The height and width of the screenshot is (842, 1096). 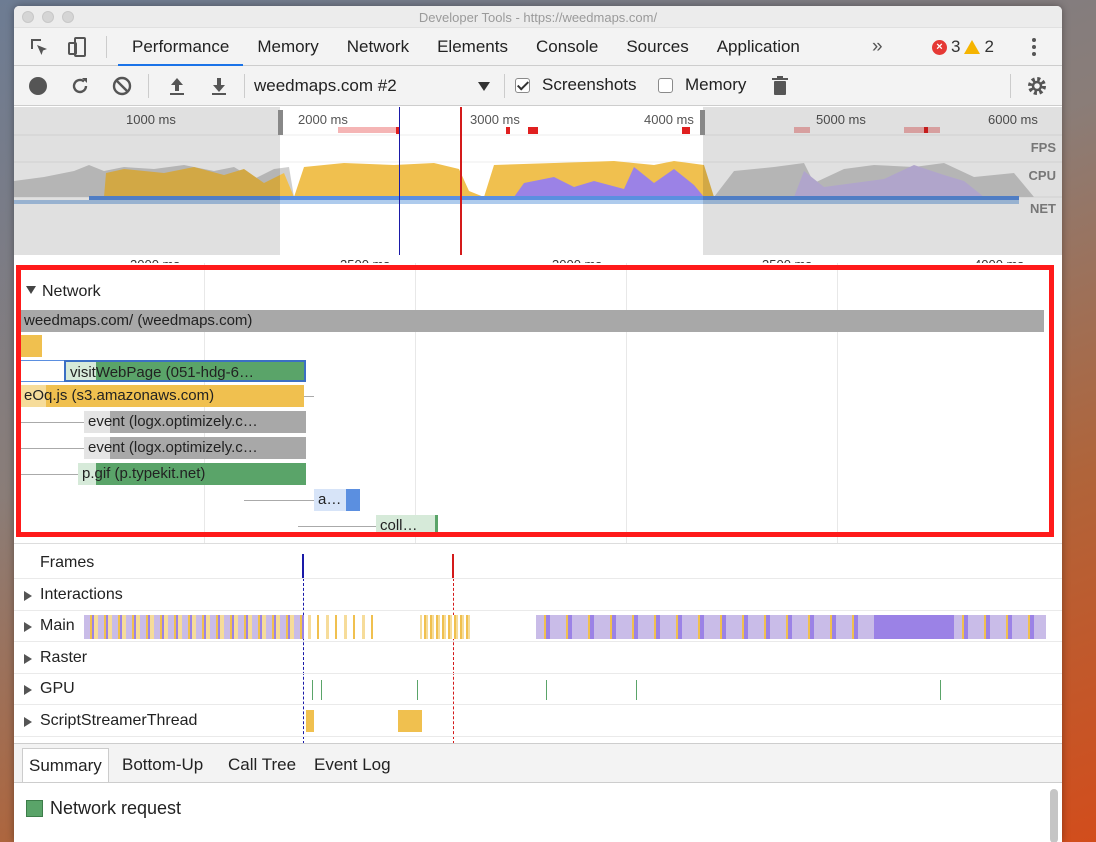 I want to click on interactions-track: Interactions, so click(x=538, y=595).